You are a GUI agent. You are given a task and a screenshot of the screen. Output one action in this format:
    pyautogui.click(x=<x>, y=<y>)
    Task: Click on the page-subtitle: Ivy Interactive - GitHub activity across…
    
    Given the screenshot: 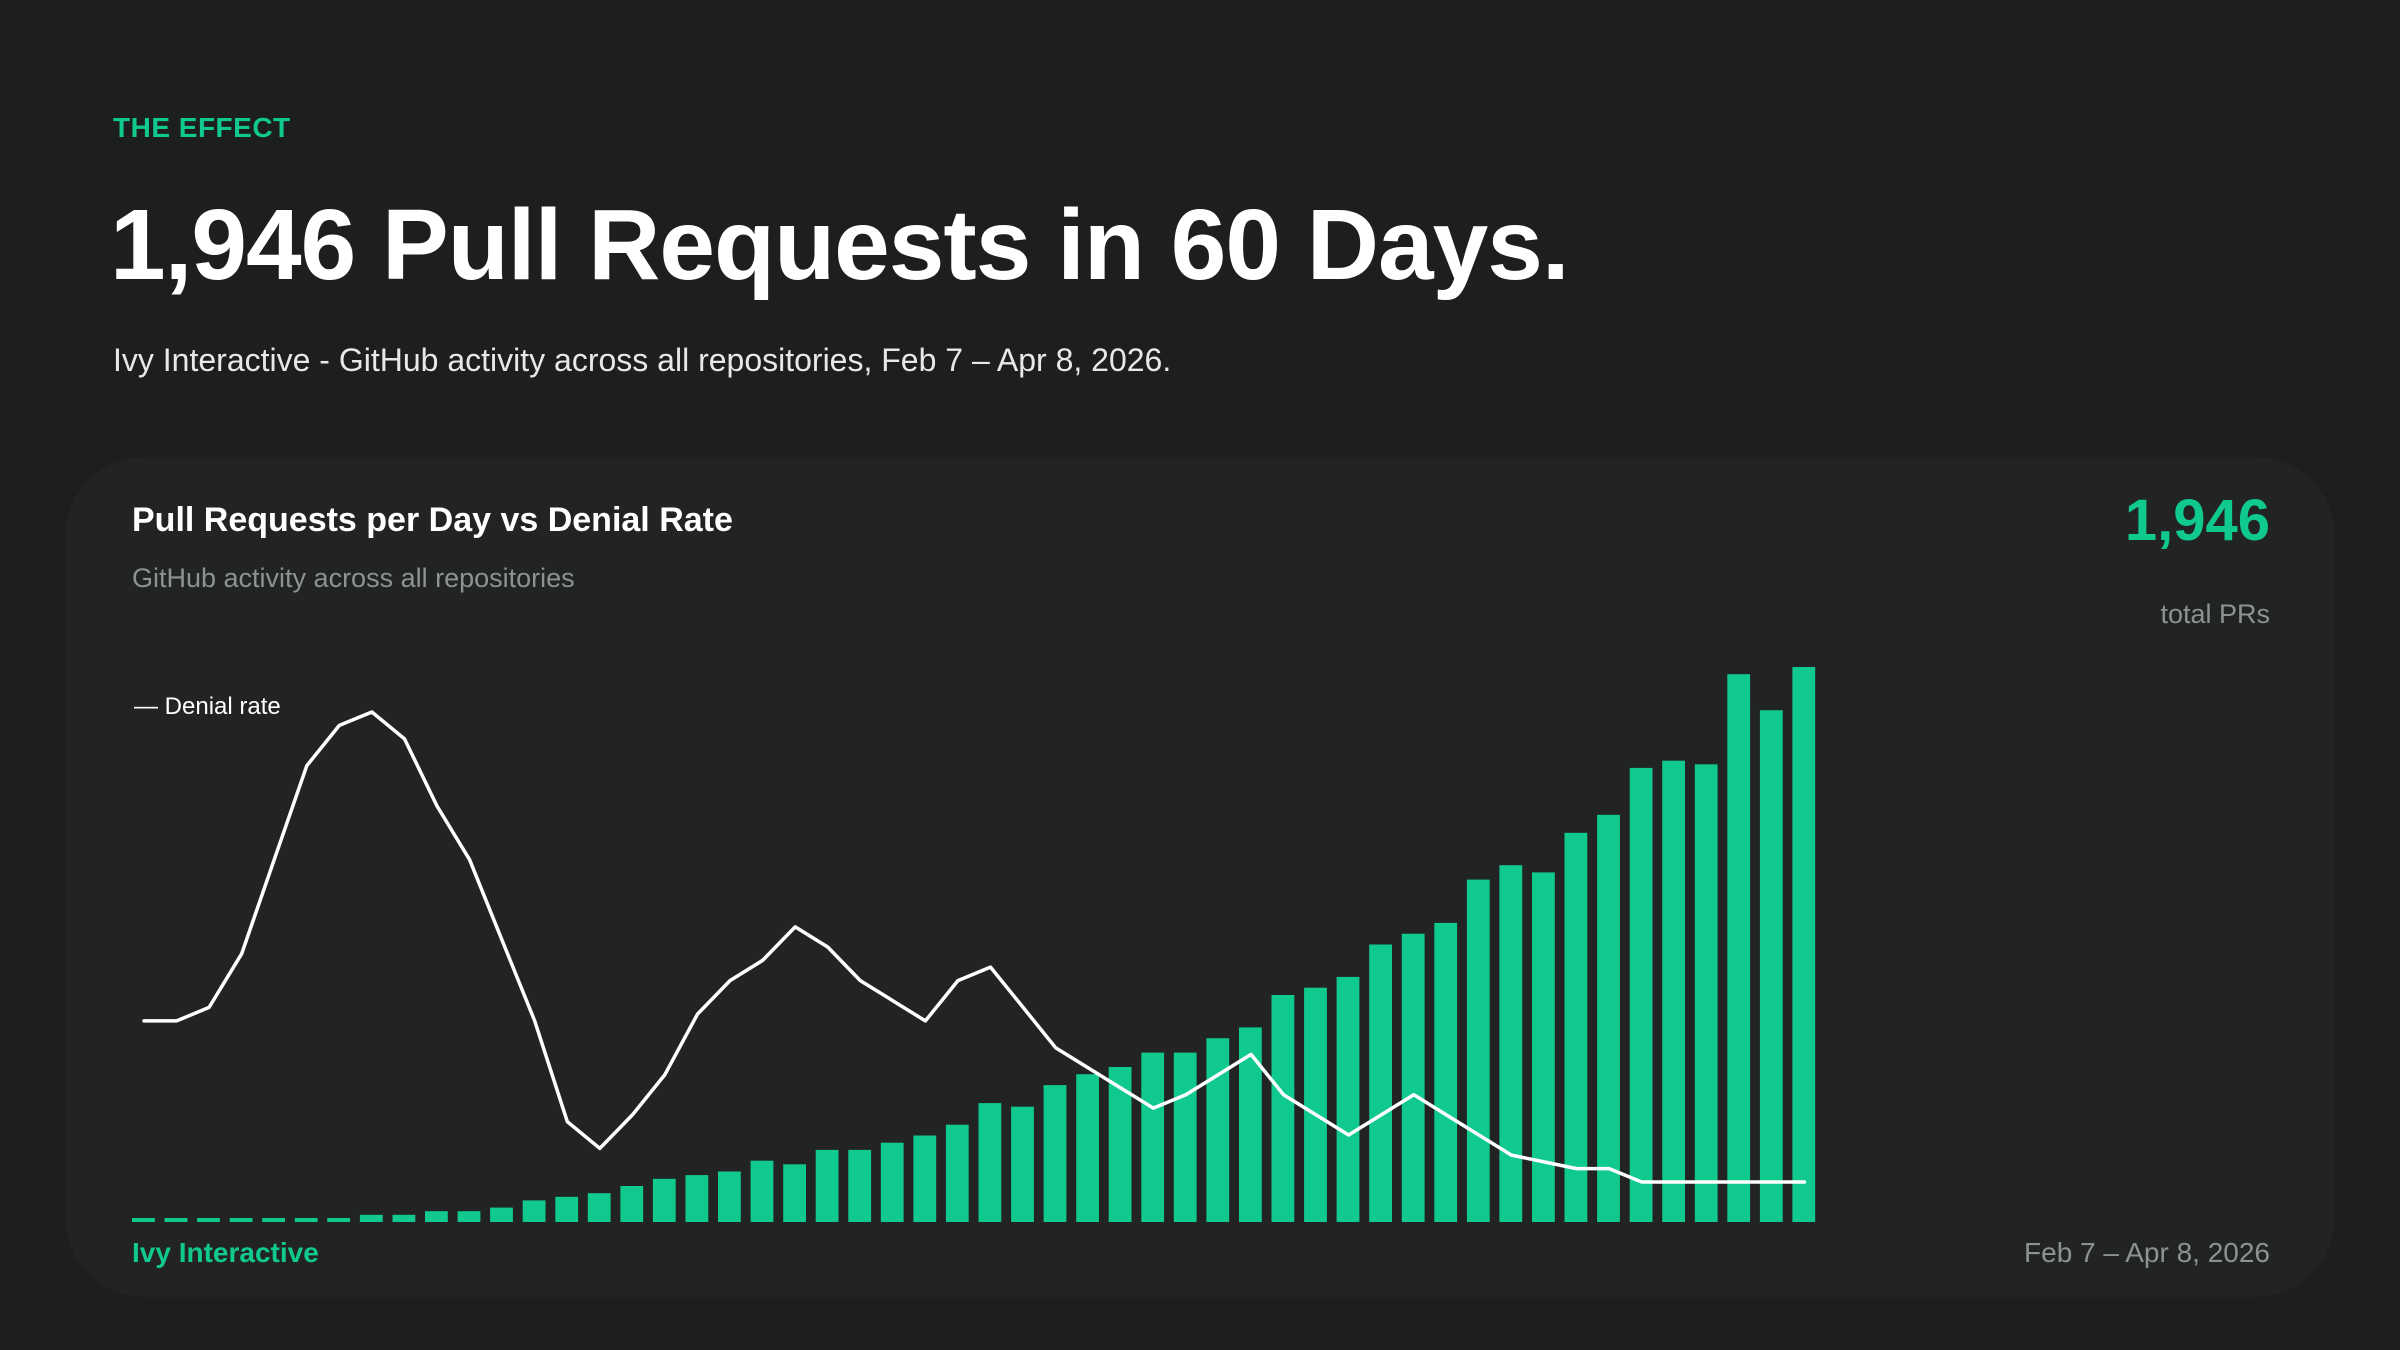 What is the action you would take?
    pyautogui.click(x=642, y=360)
    